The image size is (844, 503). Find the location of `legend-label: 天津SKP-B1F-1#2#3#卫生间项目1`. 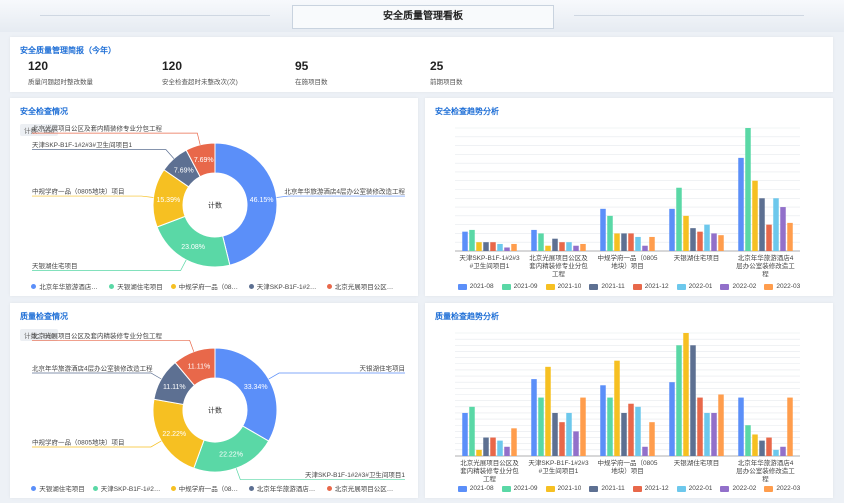

legend-label: 天津SKP-B1F-1#2#3#卫生间项目1 is located at coordinates (287, 287).